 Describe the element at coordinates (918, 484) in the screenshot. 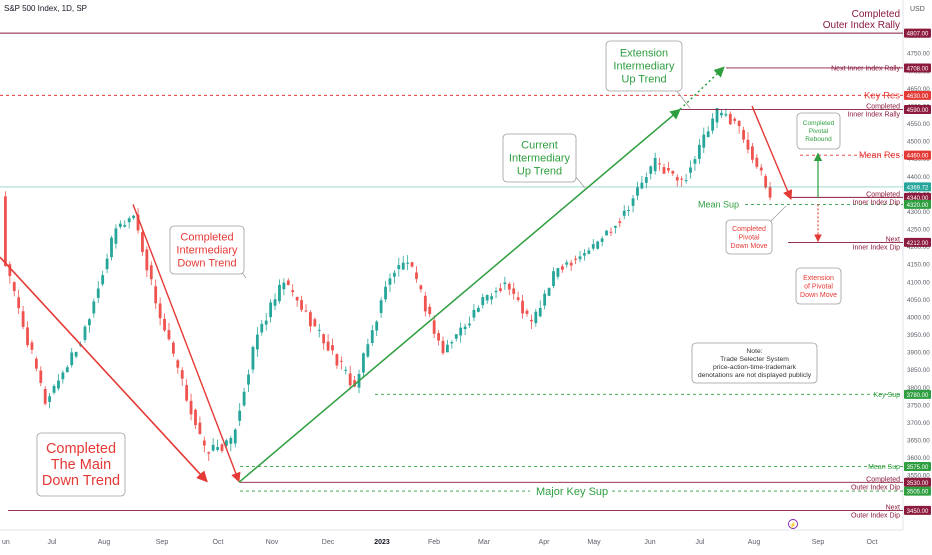

I see `price-level-value: 3530.00` at that location.